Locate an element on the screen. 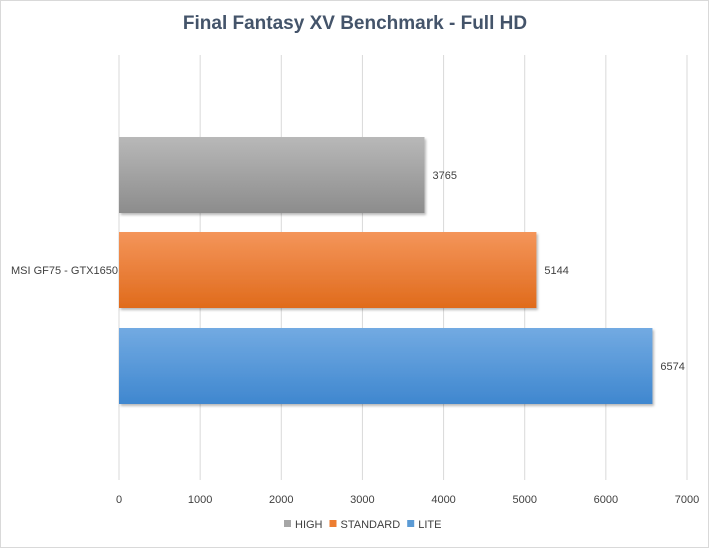 The height and width of the screenshot is (548, 709). bar-high is located at coordinates (272, 175).